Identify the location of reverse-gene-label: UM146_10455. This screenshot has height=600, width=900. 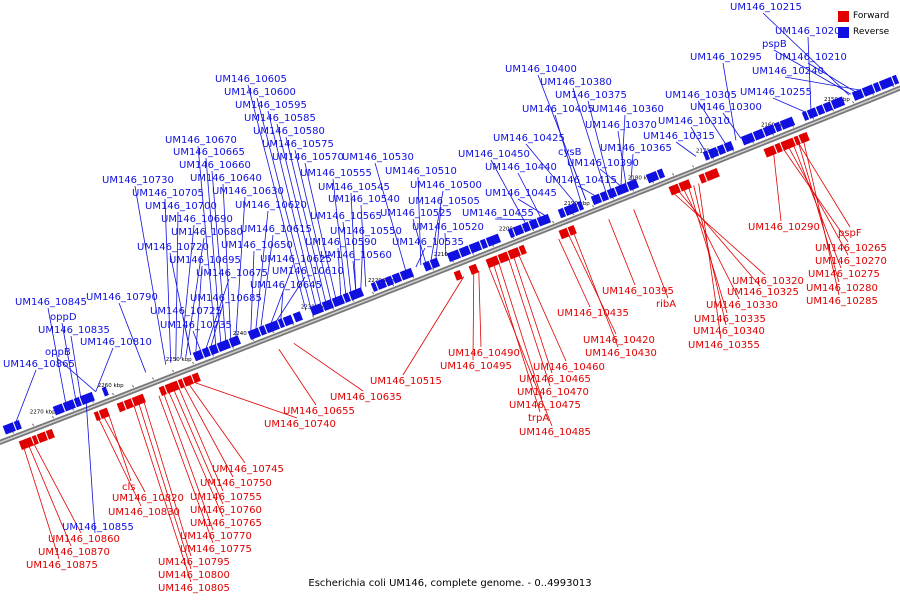
(498, 213).